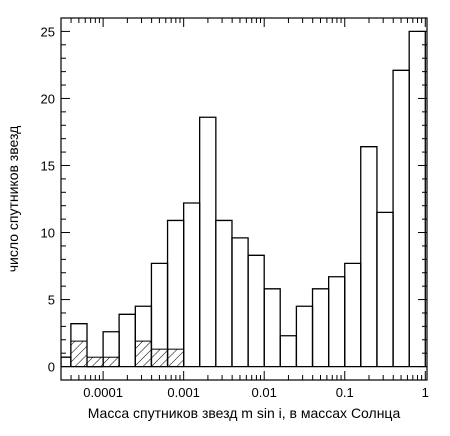 The height and width of the screenshot is (436, 450). Describe the element at coordinates (13, 199) in the screenshot. I see `y-axis-title: число спутников звезд` at that location.